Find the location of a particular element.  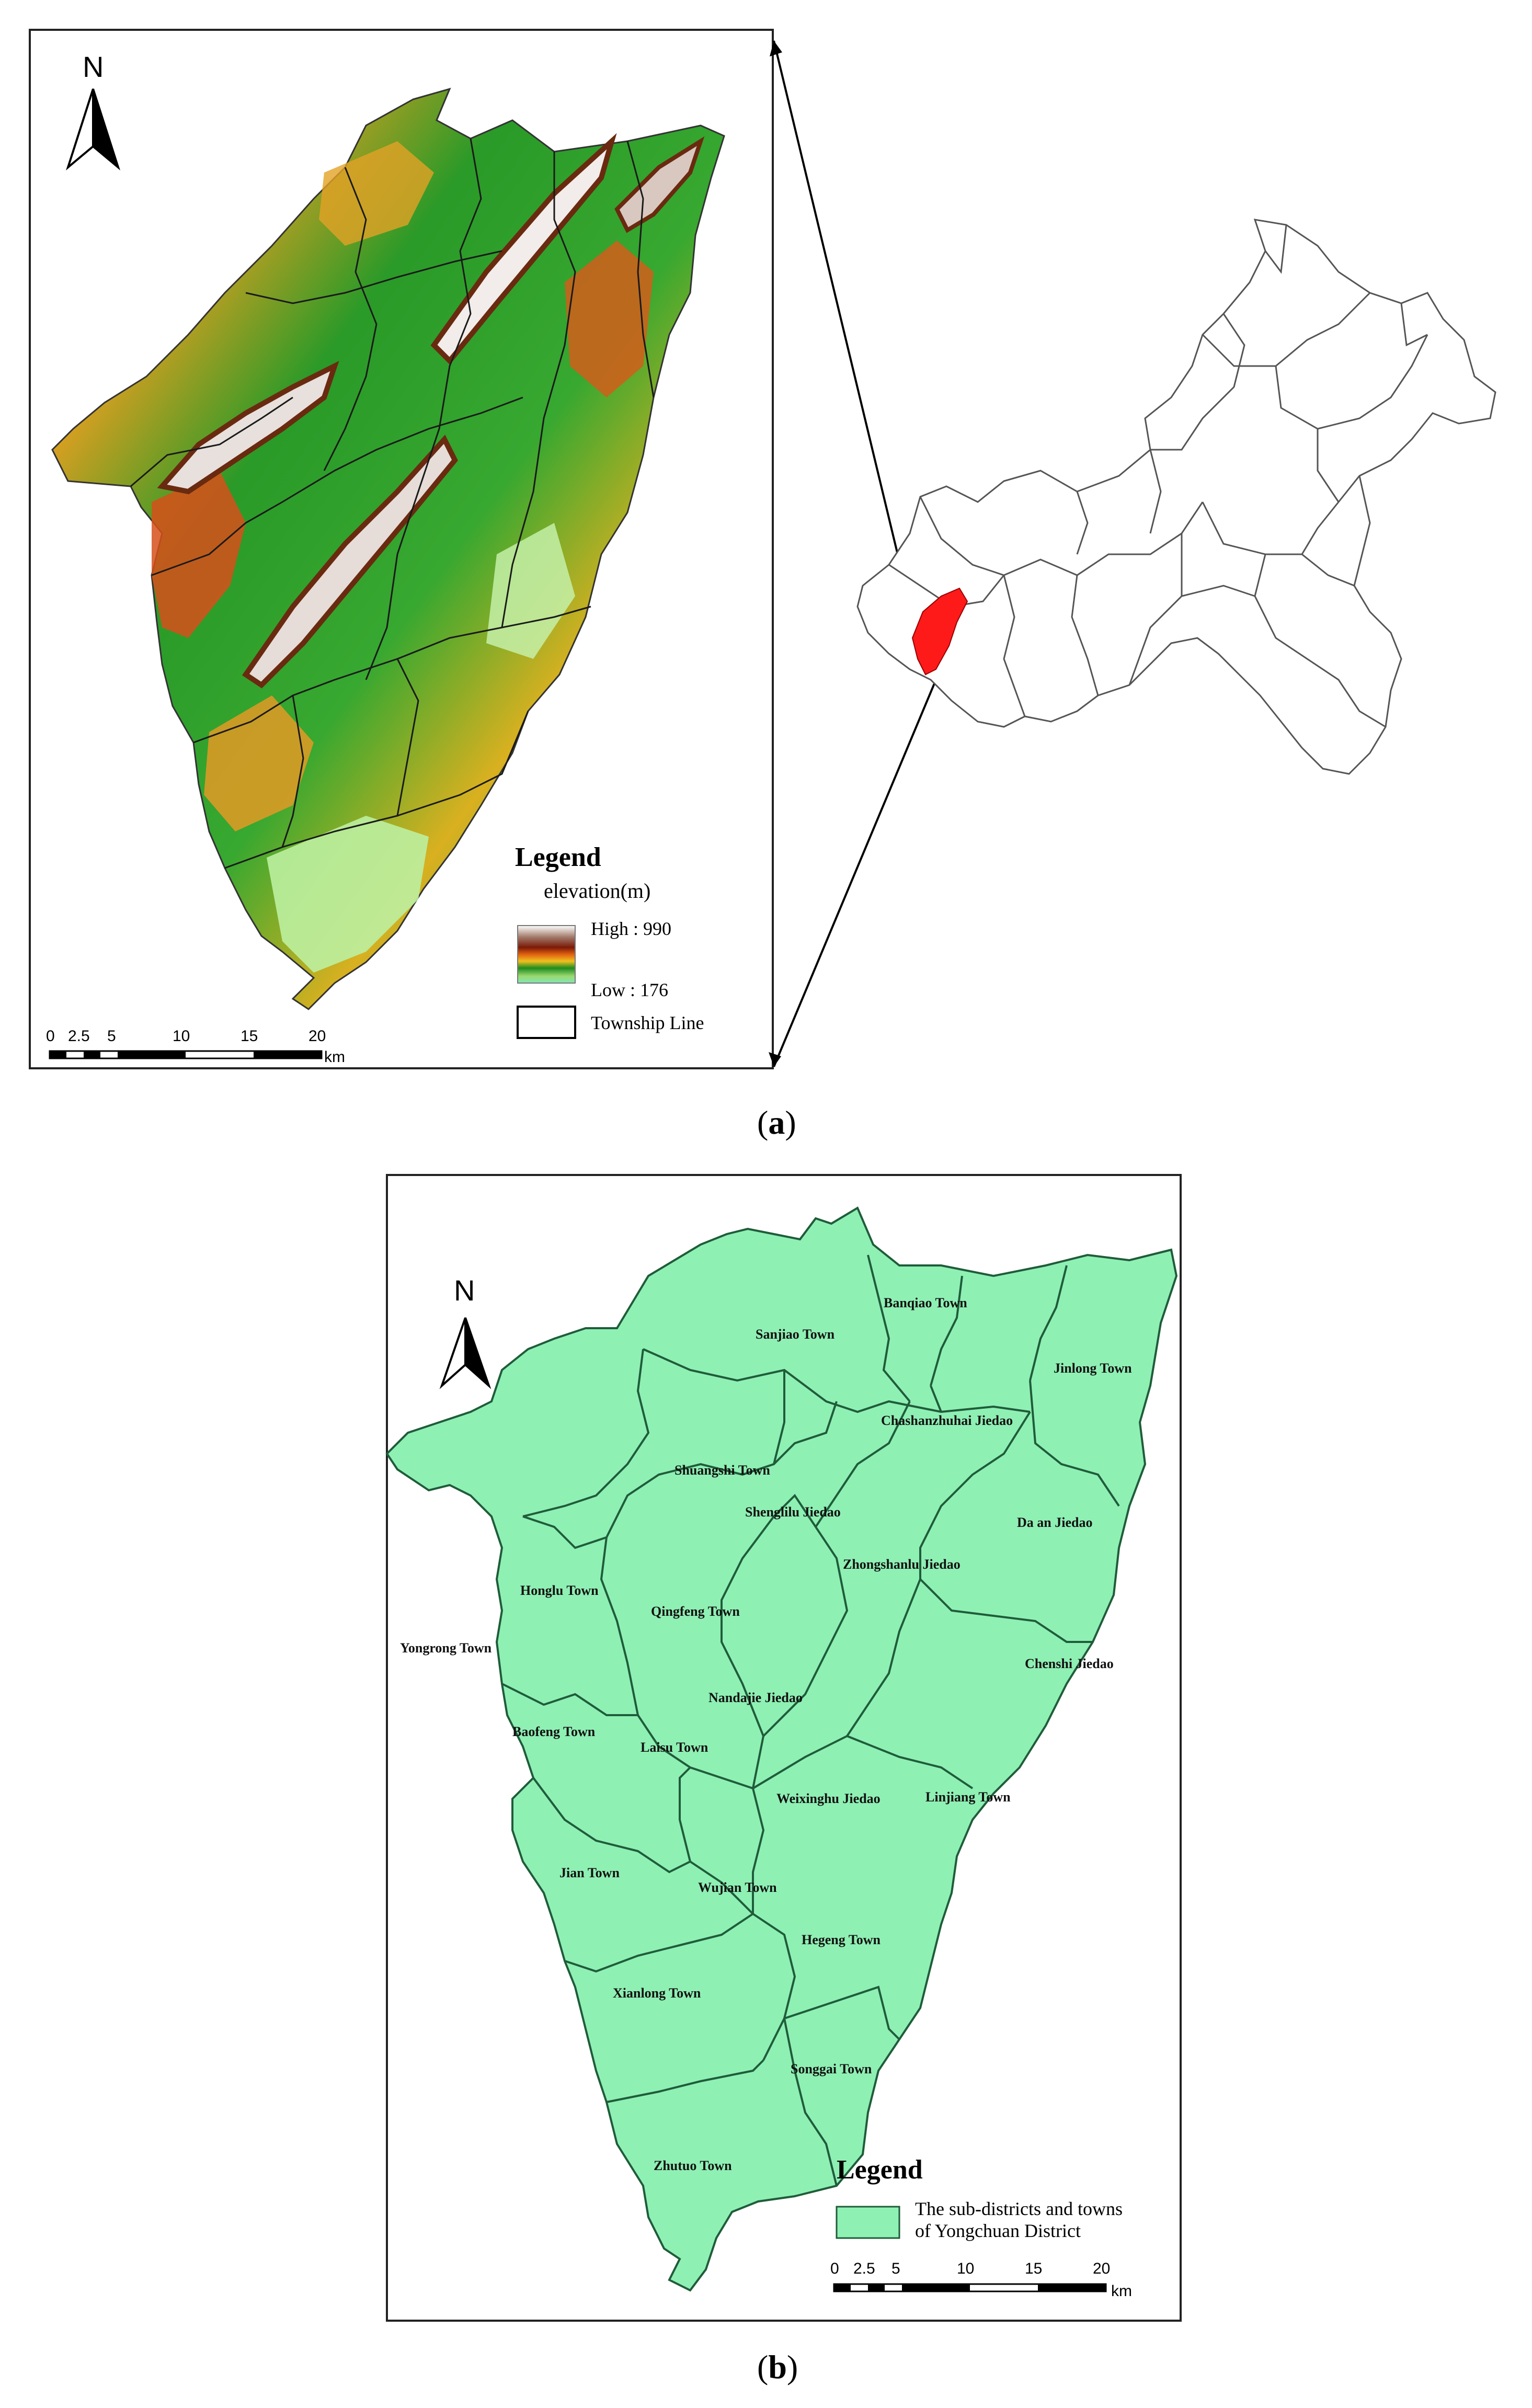

town-label: Chashanzhuhai Jiedao is located at coordinates (947, 1421).